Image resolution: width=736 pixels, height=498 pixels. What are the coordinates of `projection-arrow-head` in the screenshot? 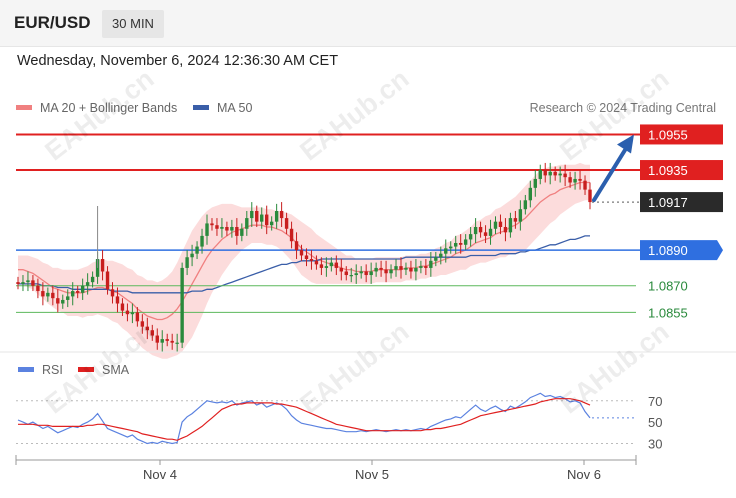 It's located at (625, 144).